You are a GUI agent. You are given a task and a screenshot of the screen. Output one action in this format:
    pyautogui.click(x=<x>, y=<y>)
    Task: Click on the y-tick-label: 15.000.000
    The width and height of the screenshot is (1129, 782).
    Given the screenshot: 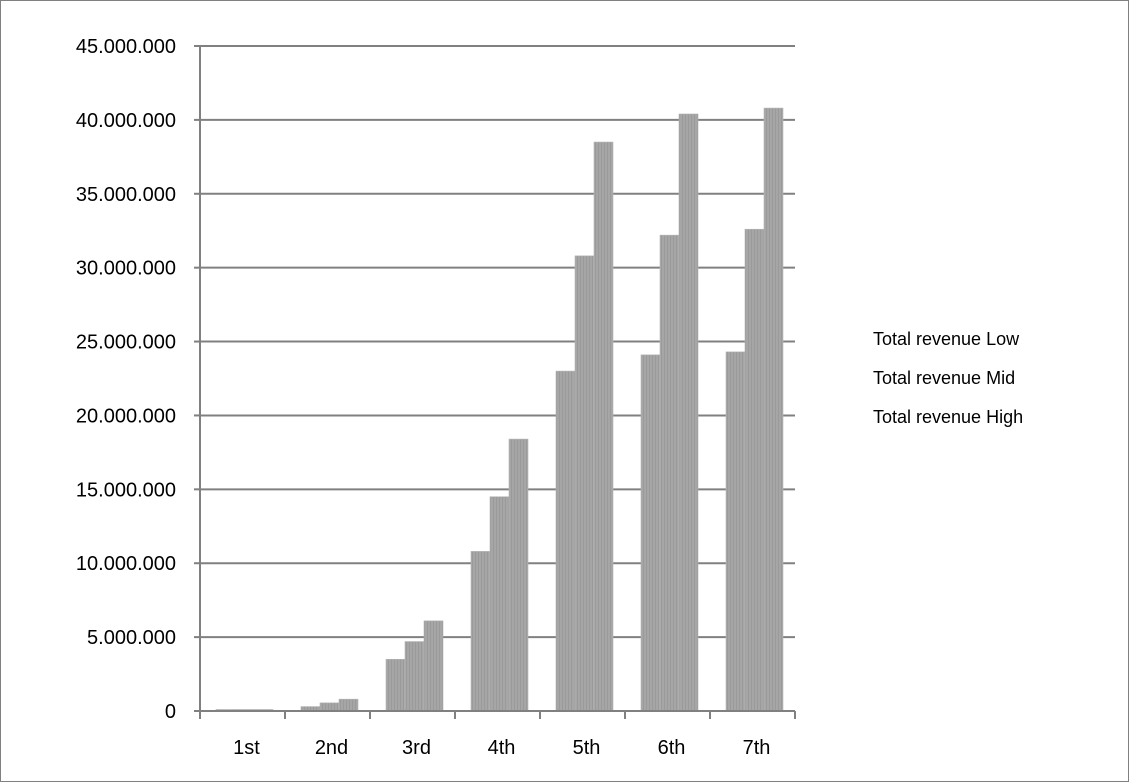 What is the action you would take?
    pyautogui.click(x=126, y=490)
    